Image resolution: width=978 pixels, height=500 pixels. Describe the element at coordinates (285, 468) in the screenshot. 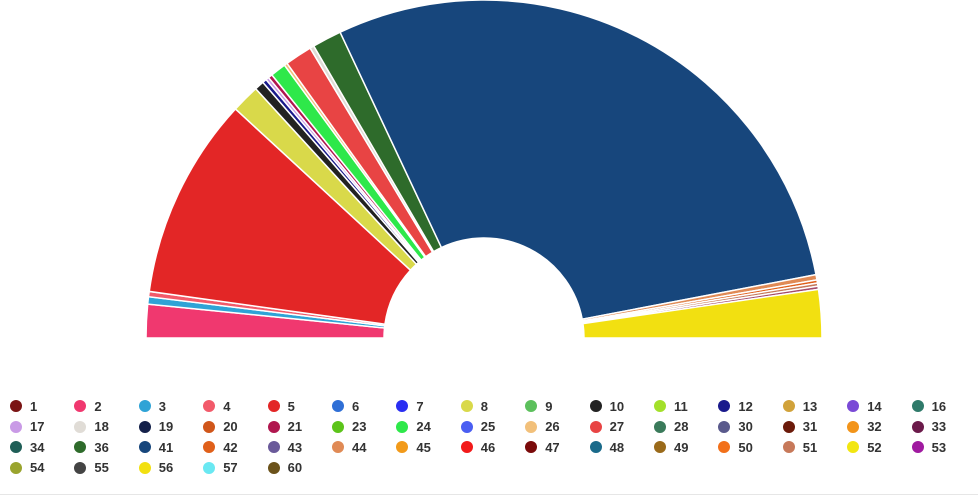

I see `legend-item: 60` at that location.